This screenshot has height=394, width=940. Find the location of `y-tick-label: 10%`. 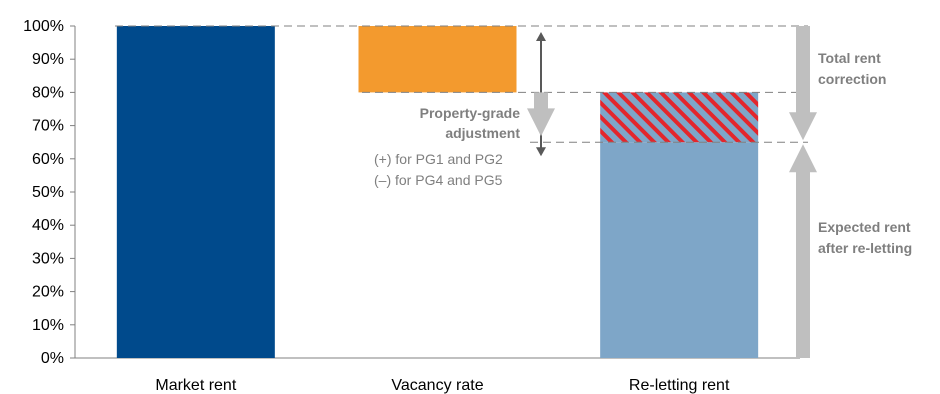

y-tick-label: 10% is located at coordinates (48, 325).